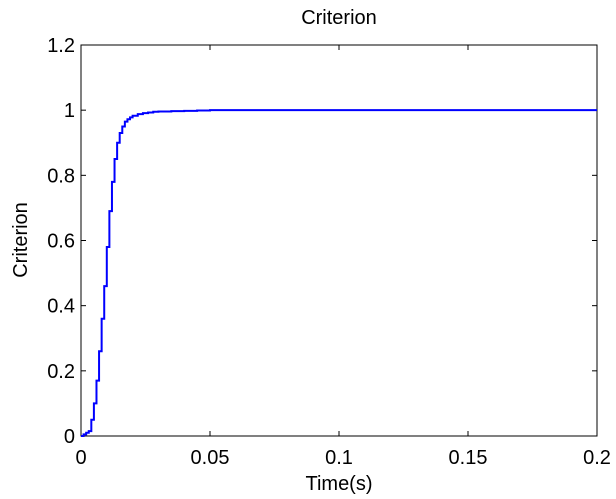  What do you see at coordinates (21, 240) in the screenshot?
I see `y-axis-title: Criterion` at bounding box center [21, 240].